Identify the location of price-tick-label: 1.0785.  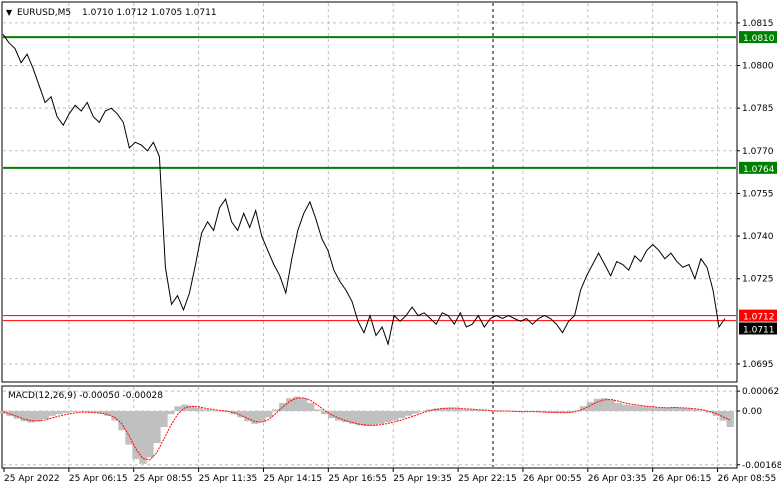
(758, 109).